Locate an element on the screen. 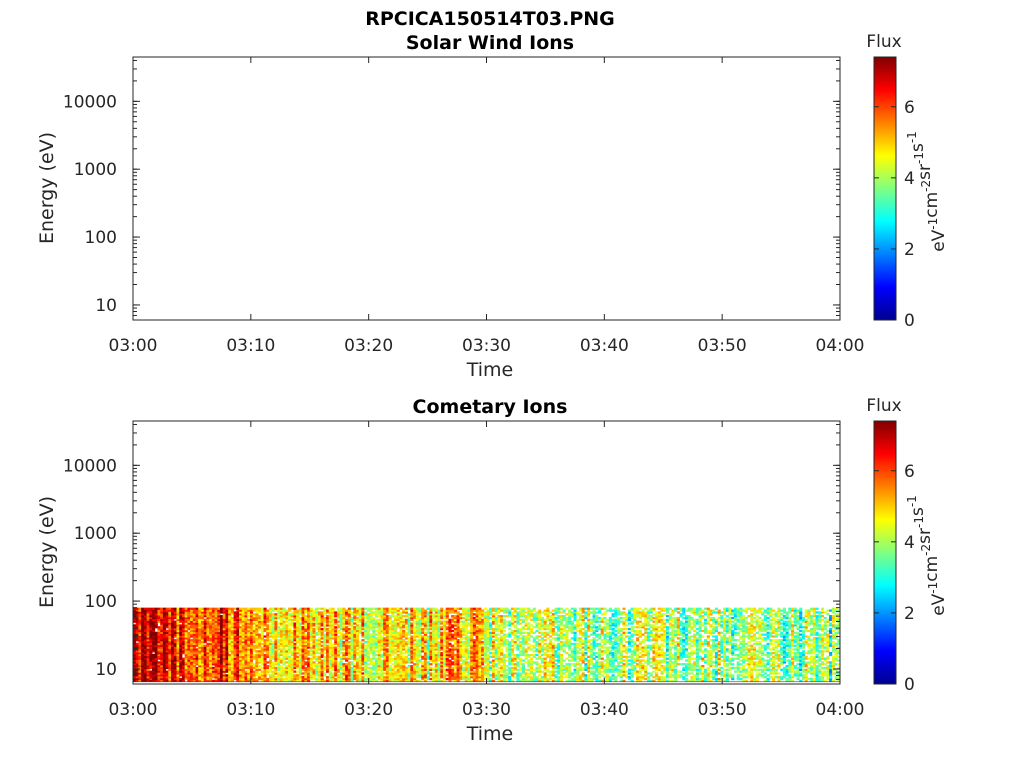  x-tick-label: 03:30 is located at coordinates (486, 346).